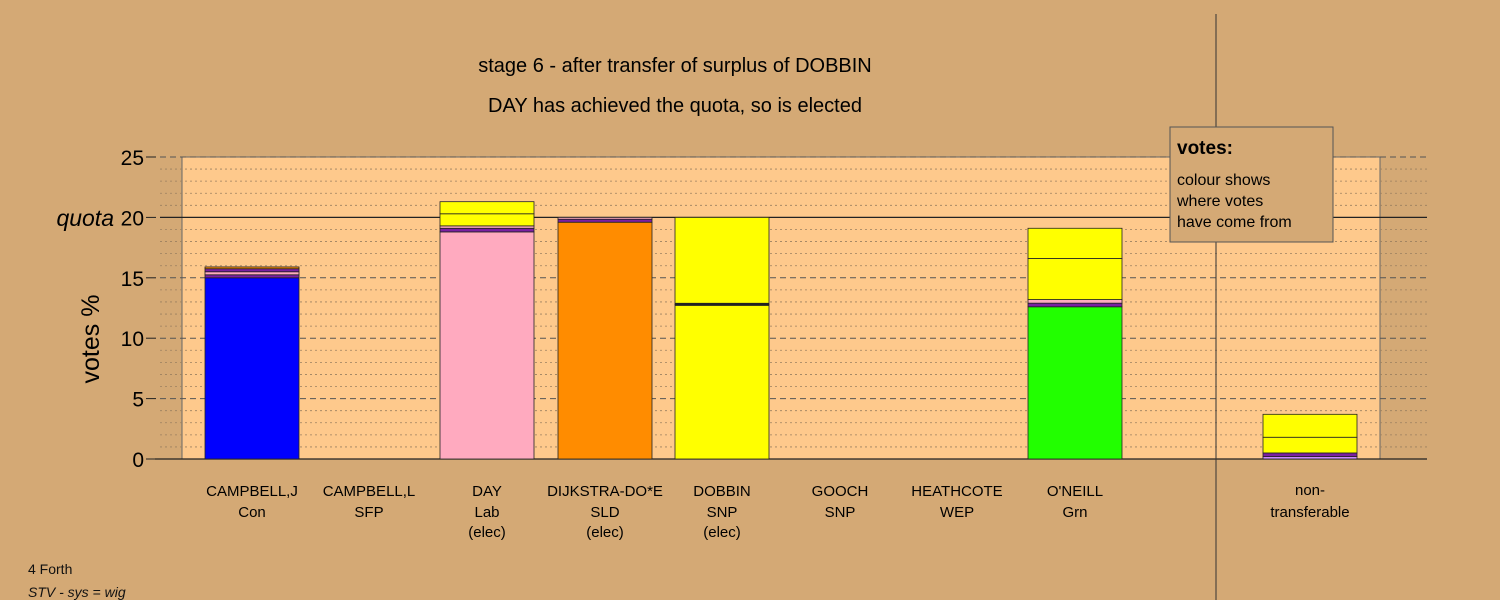  Describe the element at coordinates (91, 339) in the screenshot. I see `y-axis-title: votes %` at that location.